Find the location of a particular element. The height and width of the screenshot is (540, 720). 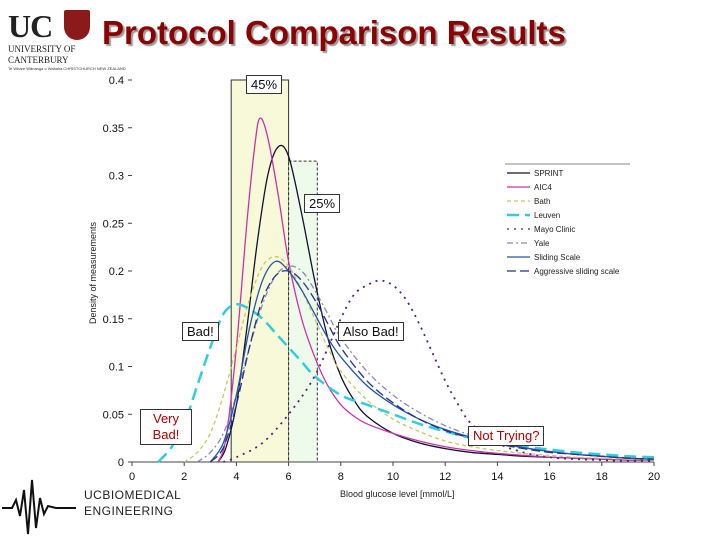

y-tick-label: 0.3 is located at coordinates (116, 177).